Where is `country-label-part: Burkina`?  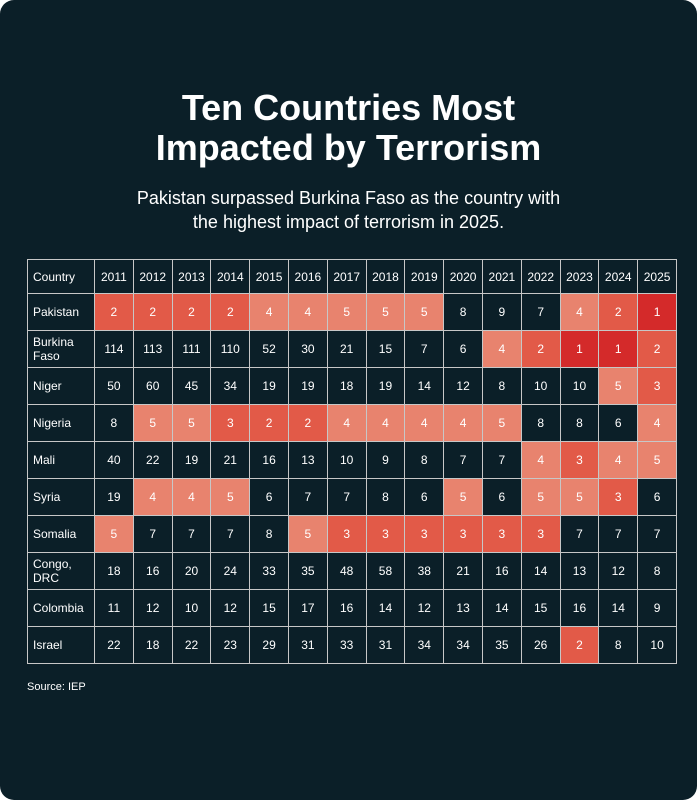
country-label-part: Burkina is located at coordinates (53, 342).